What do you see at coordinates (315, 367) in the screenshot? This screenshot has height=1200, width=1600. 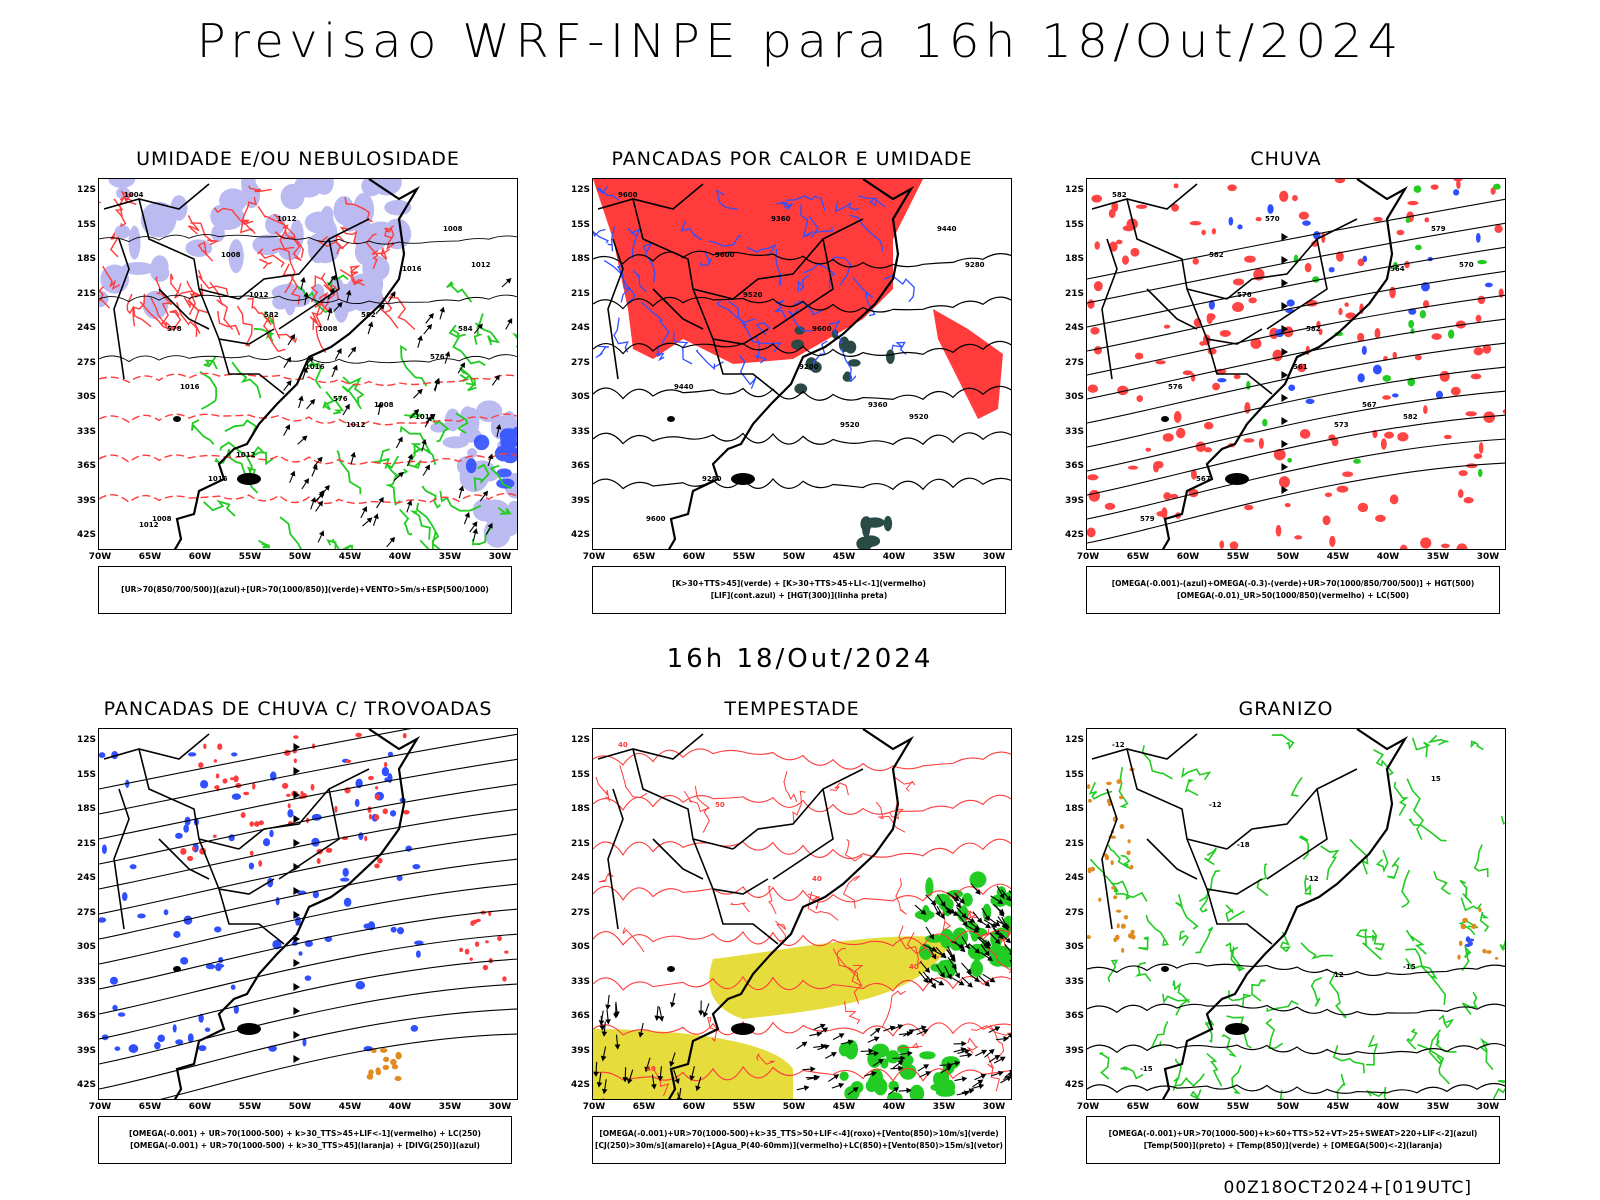 I see `contour-label: 1016` at bounding box center [315, 367].